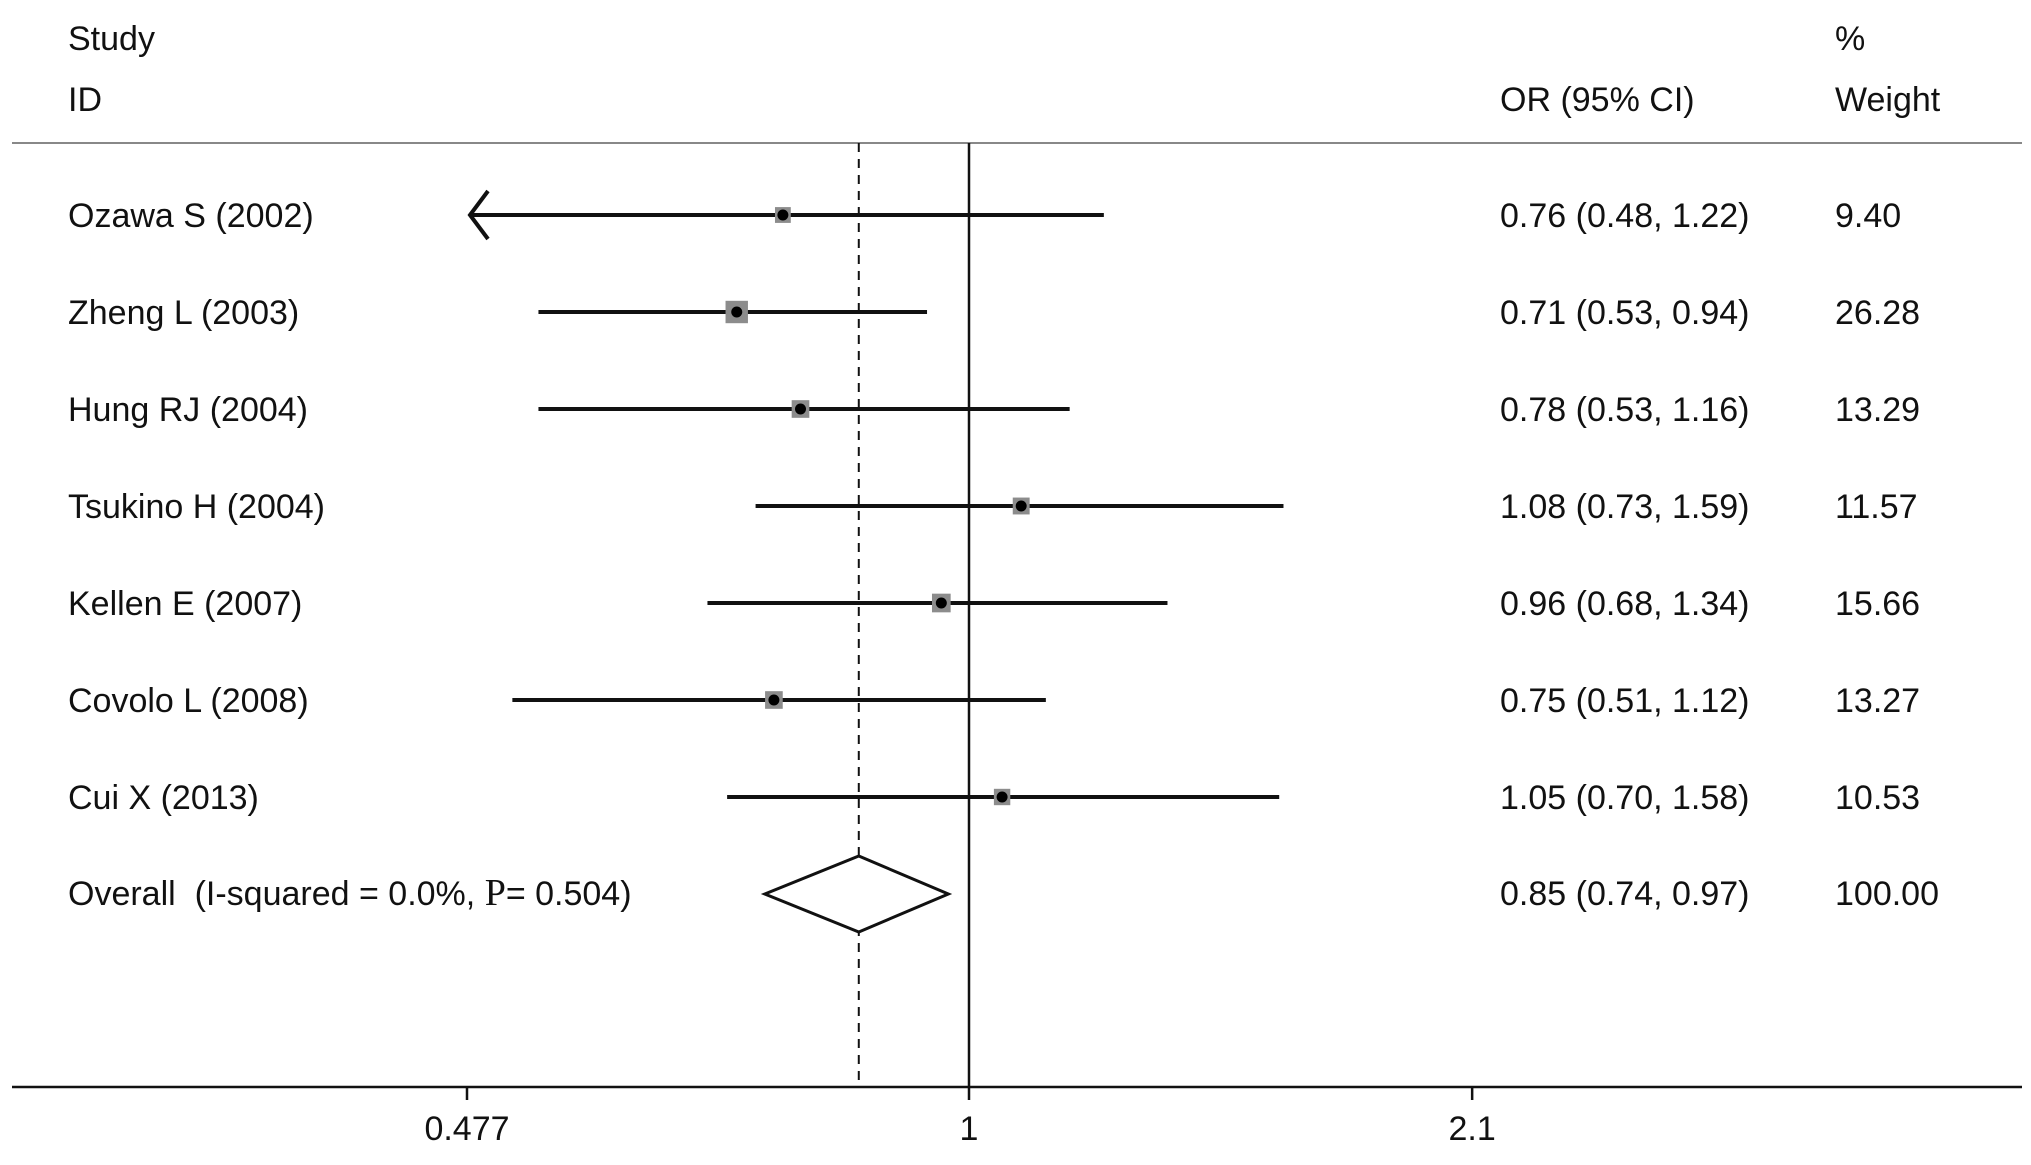  I want to click on study-row: Kellen E (2007) 0.96 (0.68, 1.34) 15.66, so click(994, 604).